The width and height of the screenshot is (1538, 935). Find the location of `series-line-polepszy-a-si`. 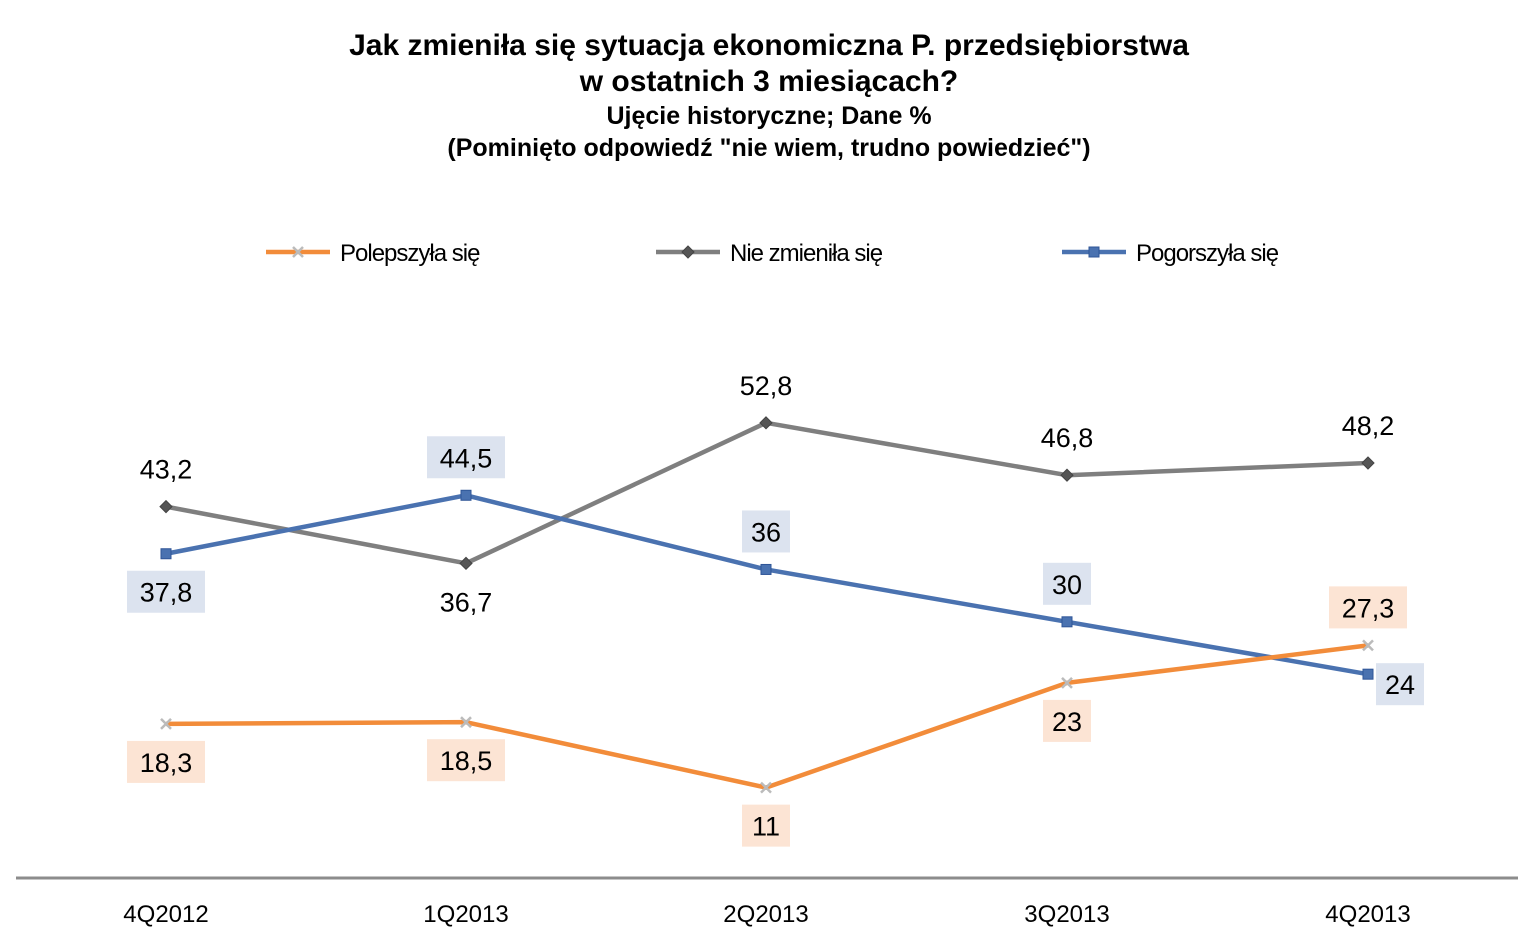

series-line-polepszy-a-si is located at coordinates (767, 716).